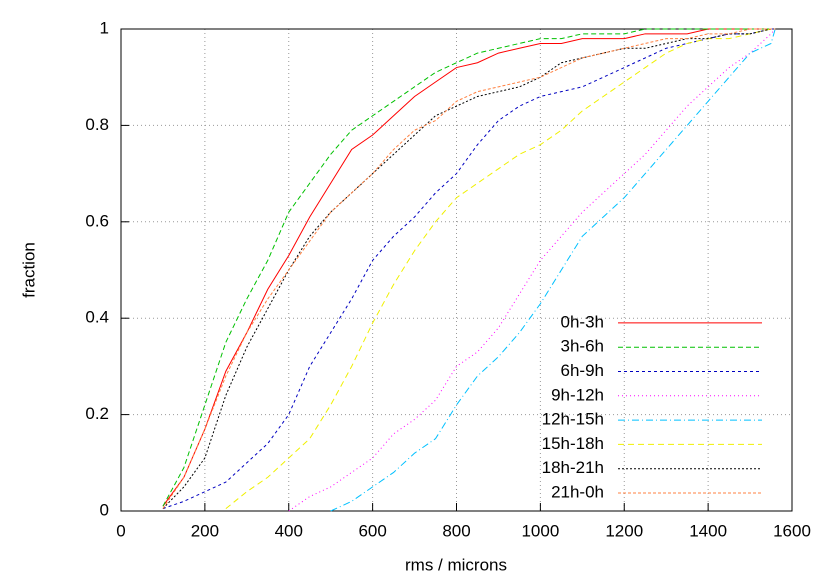 The height and width of the screenshot is (581, 830). Describe the element at coordinates (104, 509) in the screenshot. I see `y-tick-label: 0` at that location.